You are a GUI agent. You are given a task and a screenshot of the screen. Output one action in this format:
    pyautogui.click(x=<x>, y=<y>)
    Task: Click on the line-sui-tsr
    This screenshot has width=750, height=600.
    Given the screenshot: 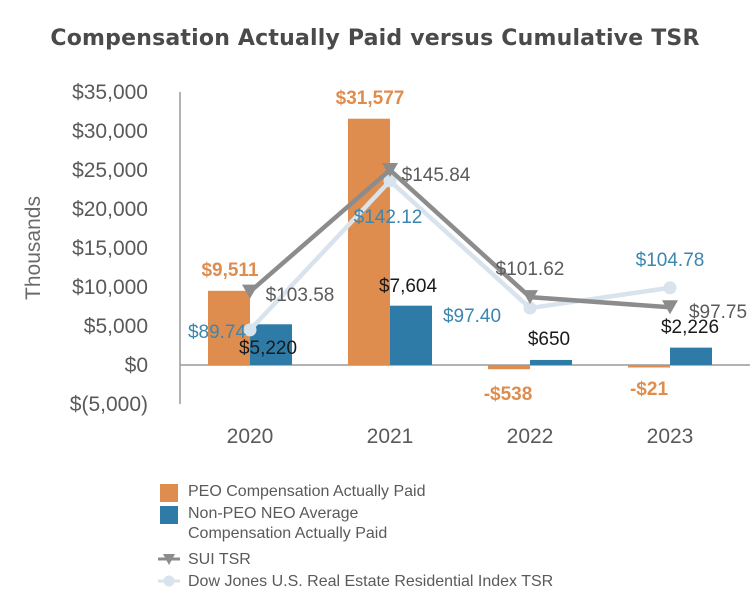 What is the action you would take?
    pyautogui.click(x=459, y=238)
    